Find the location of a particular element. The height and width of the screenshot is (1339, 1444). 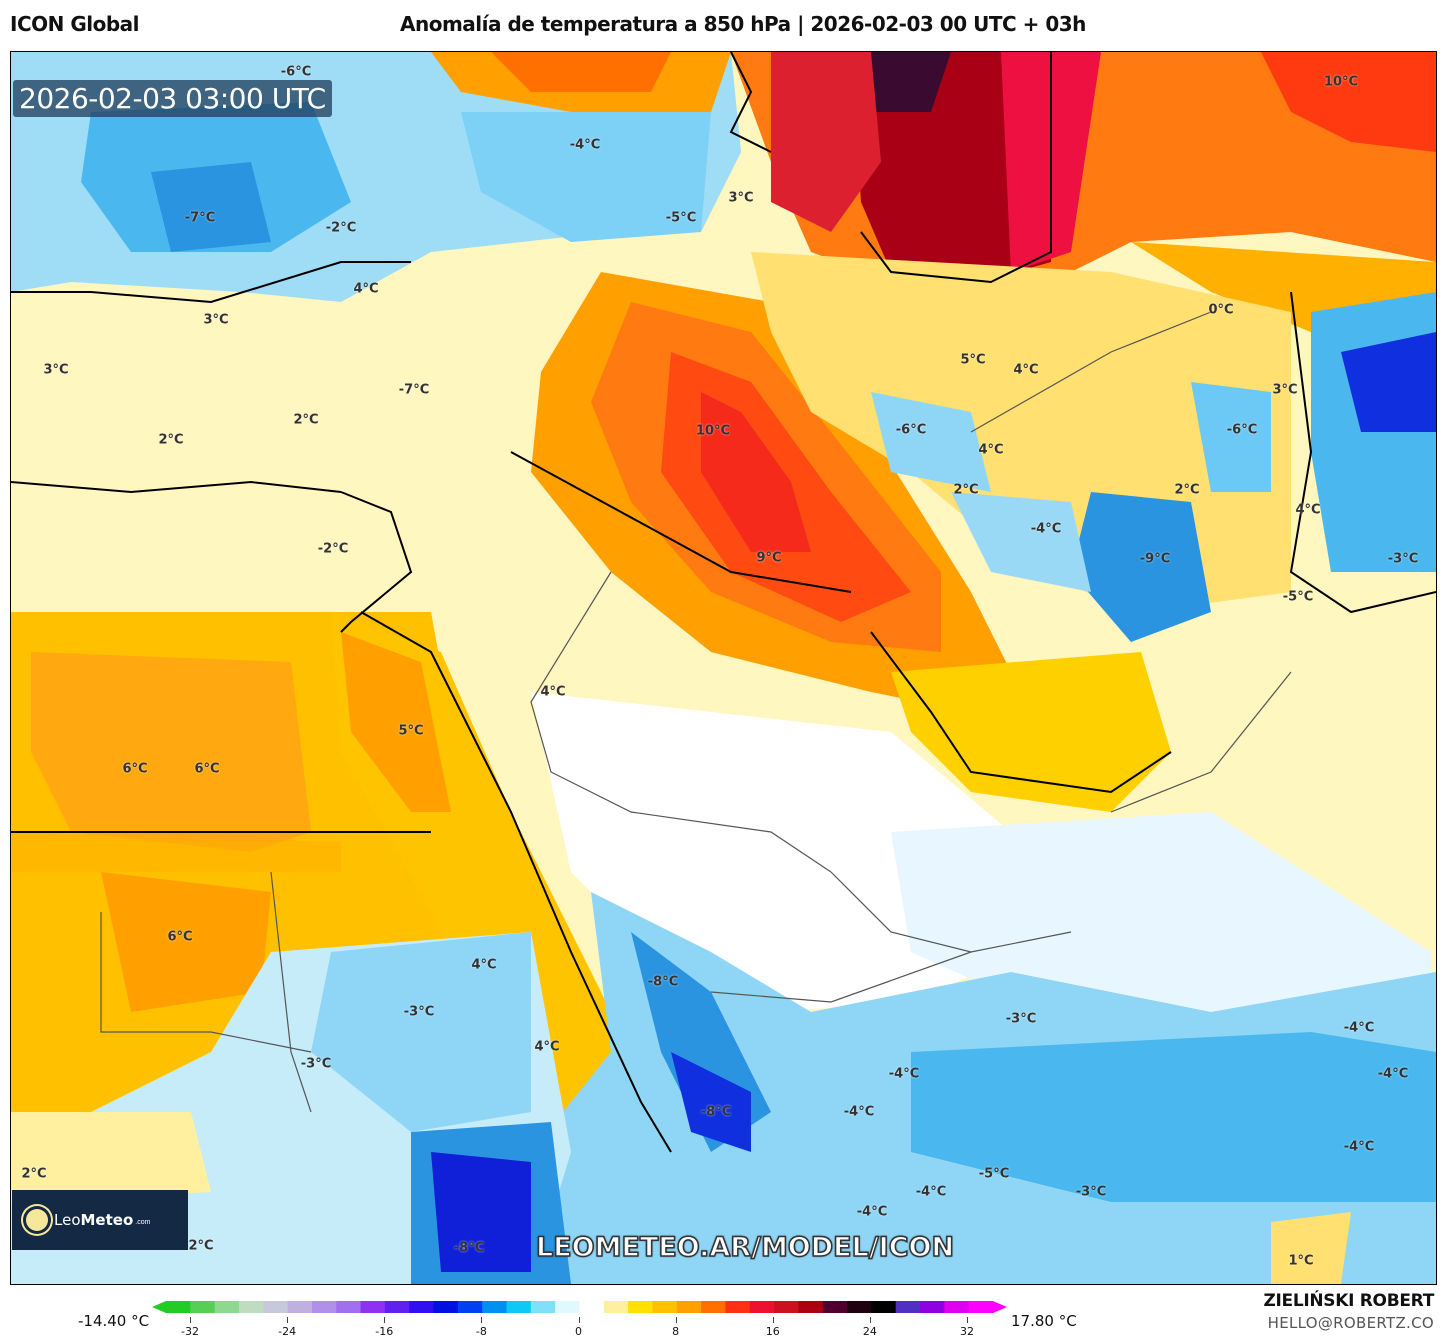

author-name: ZIELIŃSKI ROBERT is located at coordinates (1348, 1301).